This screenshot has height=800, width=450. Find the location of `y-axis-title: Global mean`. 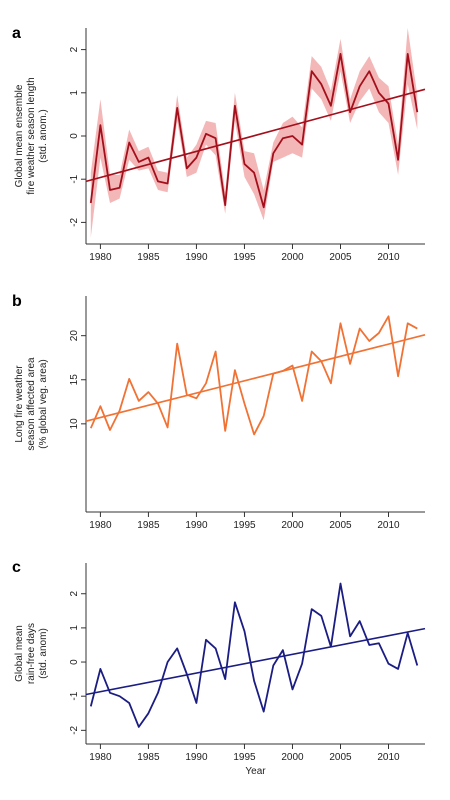

y-axis-title: Global mean is located at coordinates (19, 653).